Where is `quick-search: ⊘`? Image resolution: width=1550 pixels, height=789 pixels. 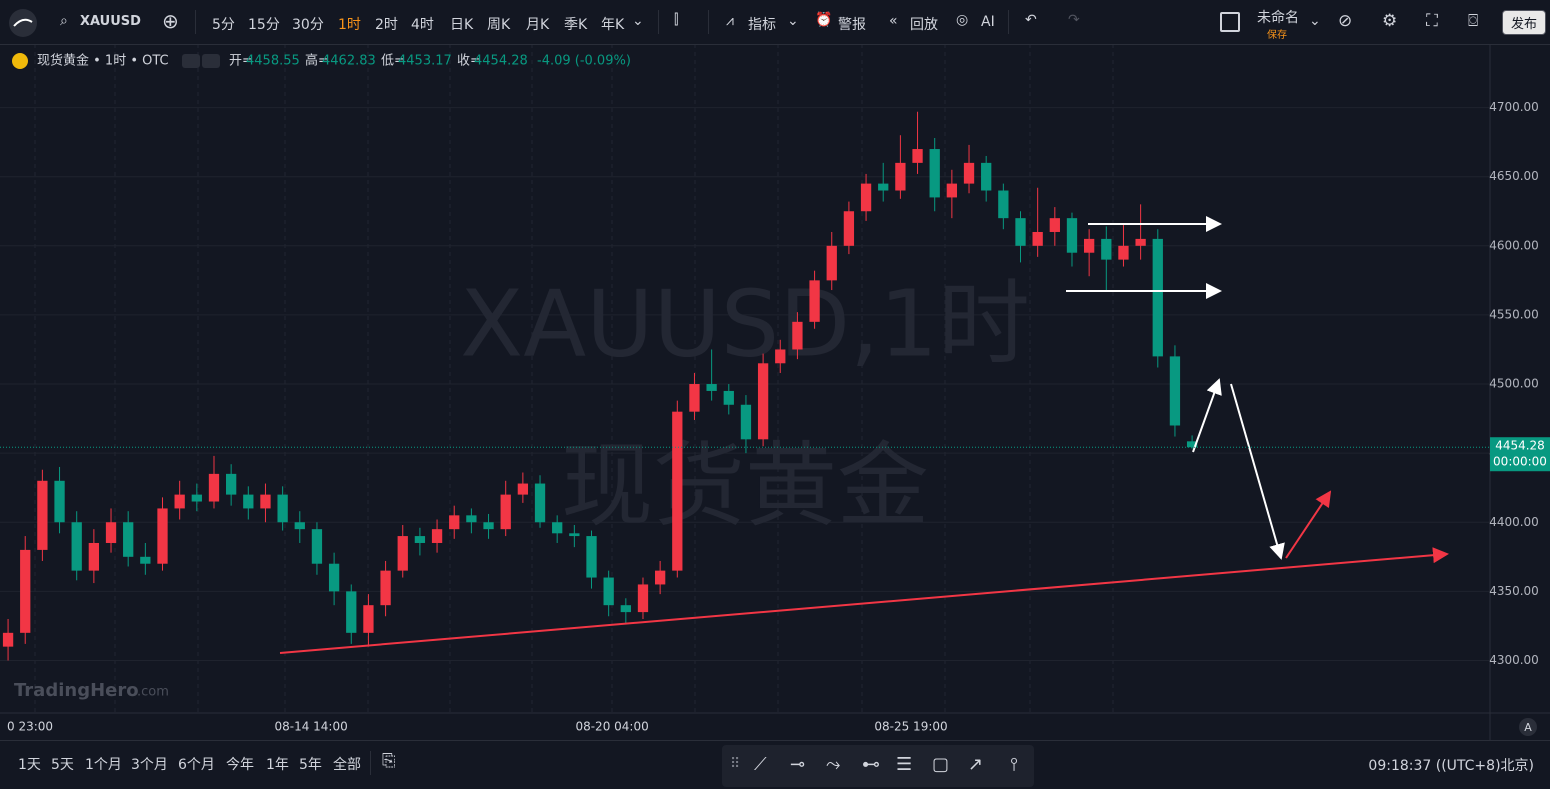
quick-search: ⊘ is located at coordinates (1345, 21).